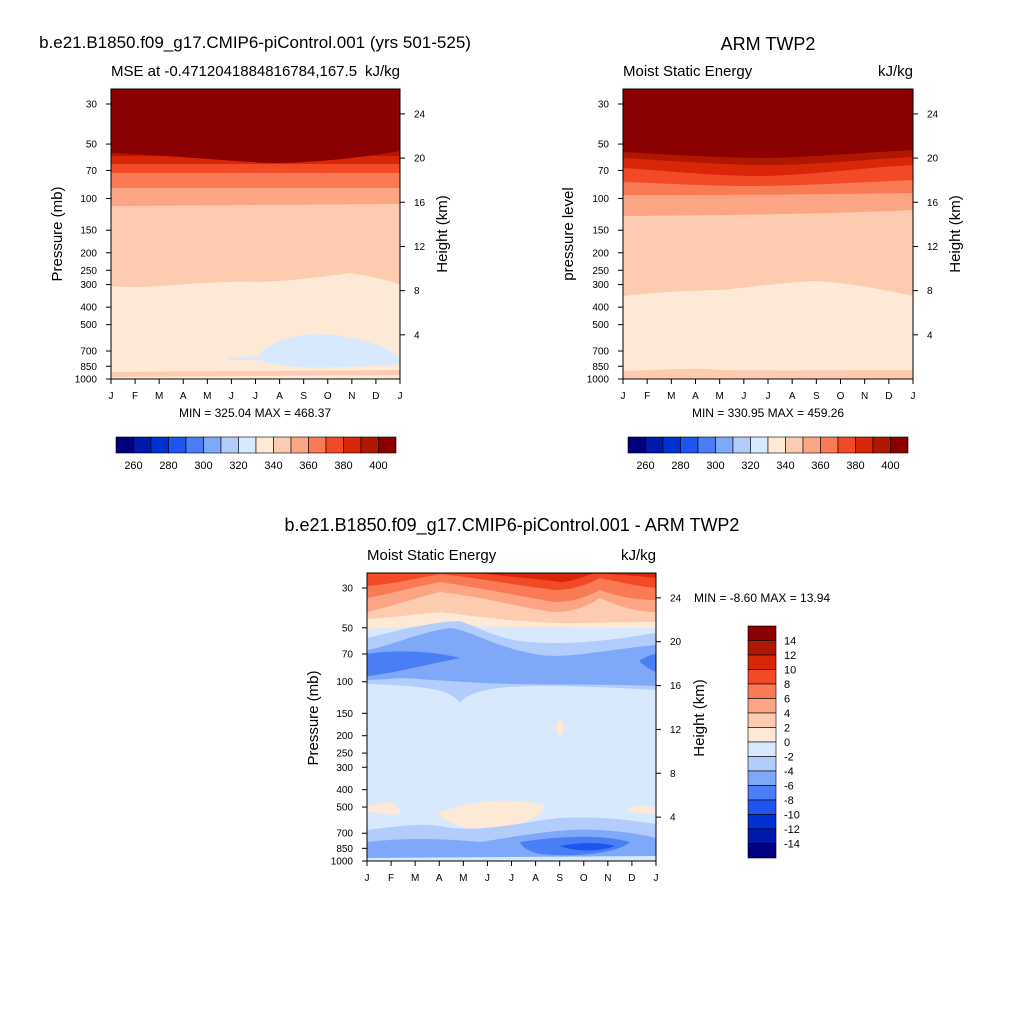 The height and width of the screenshot is (1024, 1024). Describe the element at coordinates (600, 253) in the screenshot. I see `y-tick-label: 200` at that location.